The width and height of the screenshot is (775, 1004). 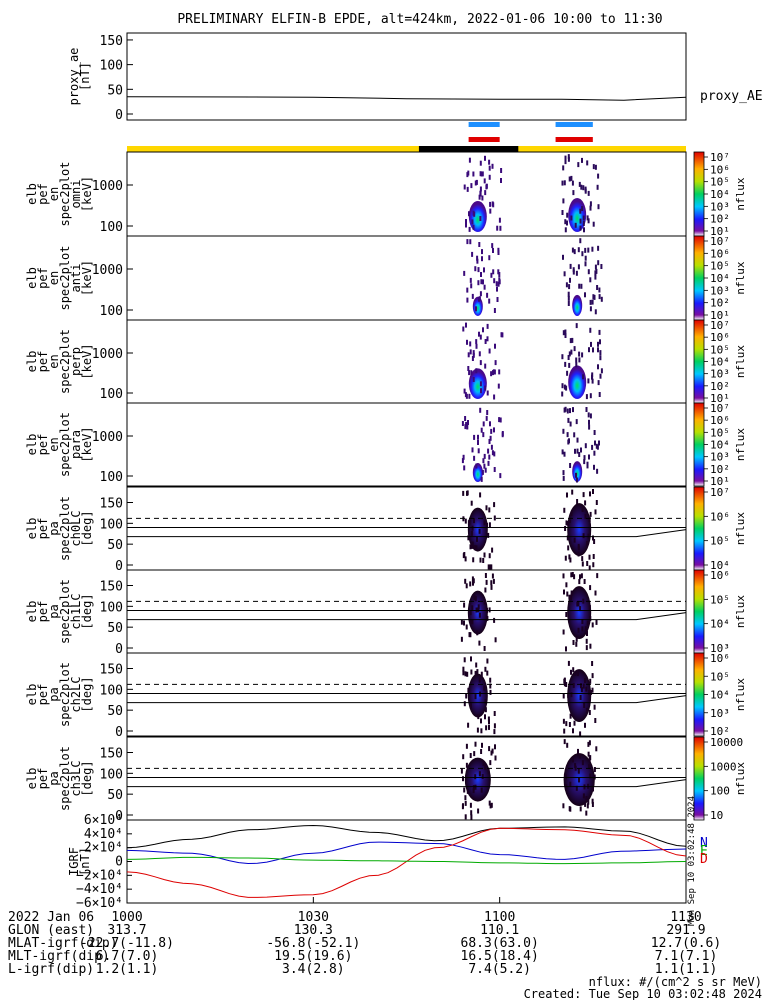 I want to click on footer-row-label: 2022 Jan 06, so click(x=51, y=917).